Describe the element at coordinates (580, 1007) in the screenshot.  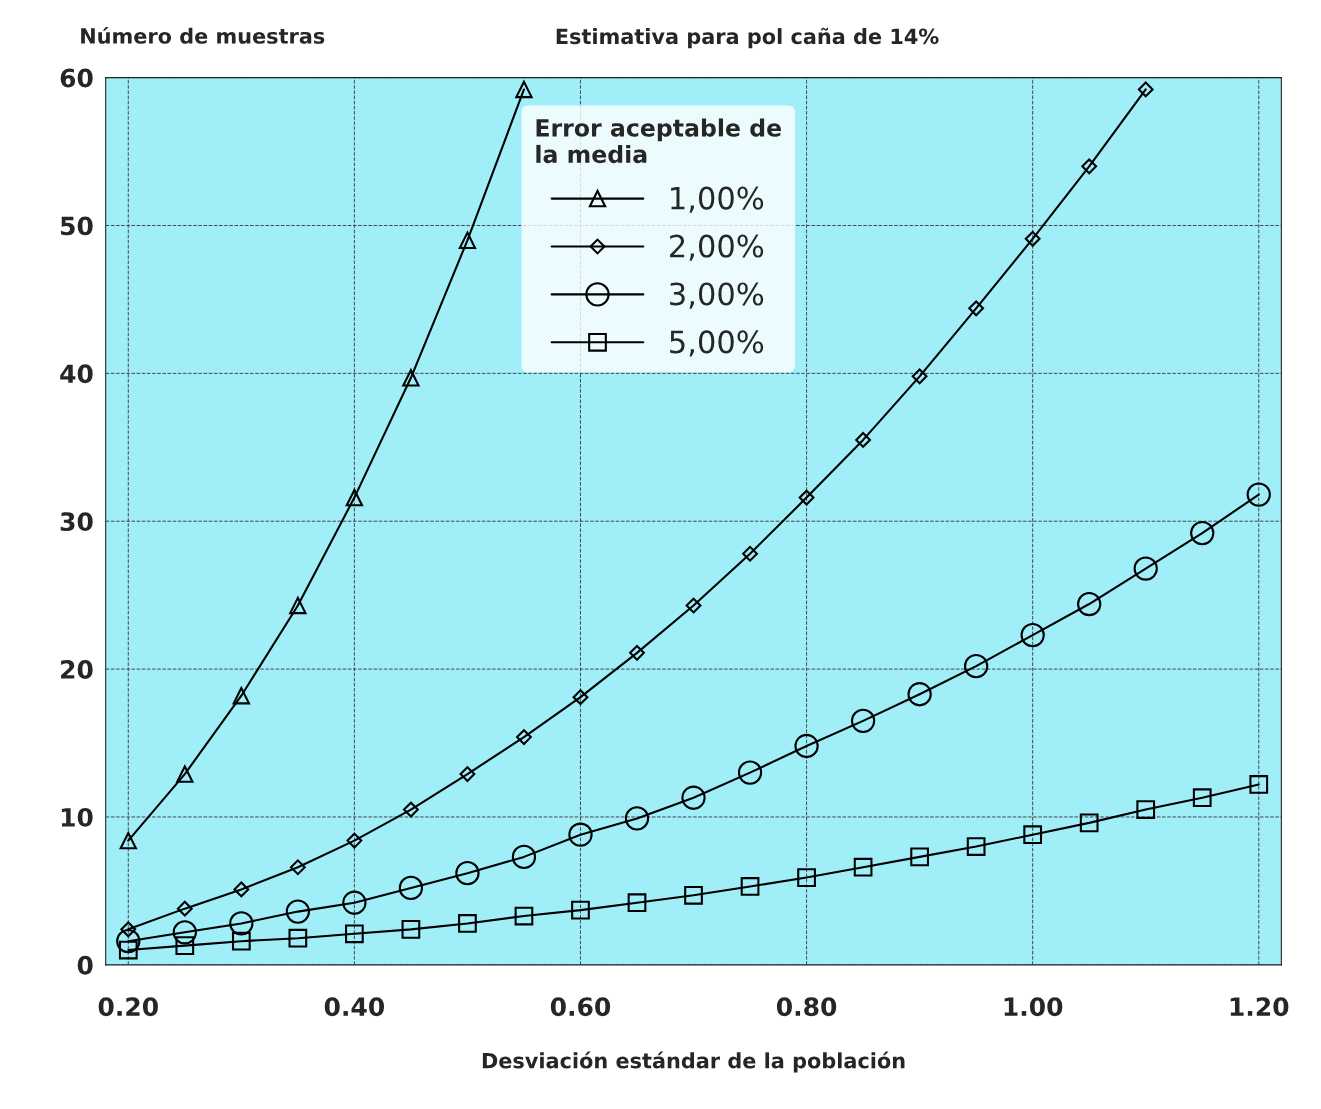
I see `x-tick-label: 0.60` at that location.